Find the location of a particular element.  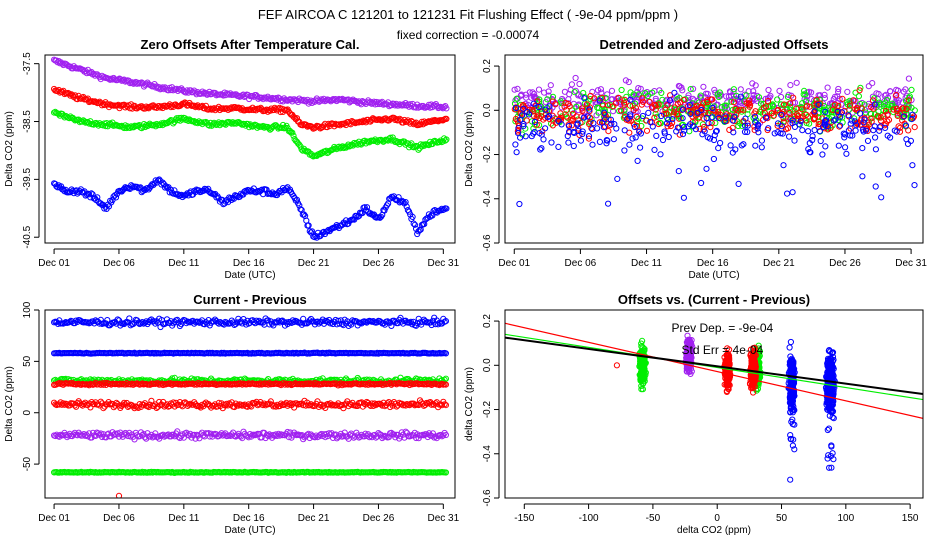

x-tick-label: Dec 06 is located at coordinates (119, 263).